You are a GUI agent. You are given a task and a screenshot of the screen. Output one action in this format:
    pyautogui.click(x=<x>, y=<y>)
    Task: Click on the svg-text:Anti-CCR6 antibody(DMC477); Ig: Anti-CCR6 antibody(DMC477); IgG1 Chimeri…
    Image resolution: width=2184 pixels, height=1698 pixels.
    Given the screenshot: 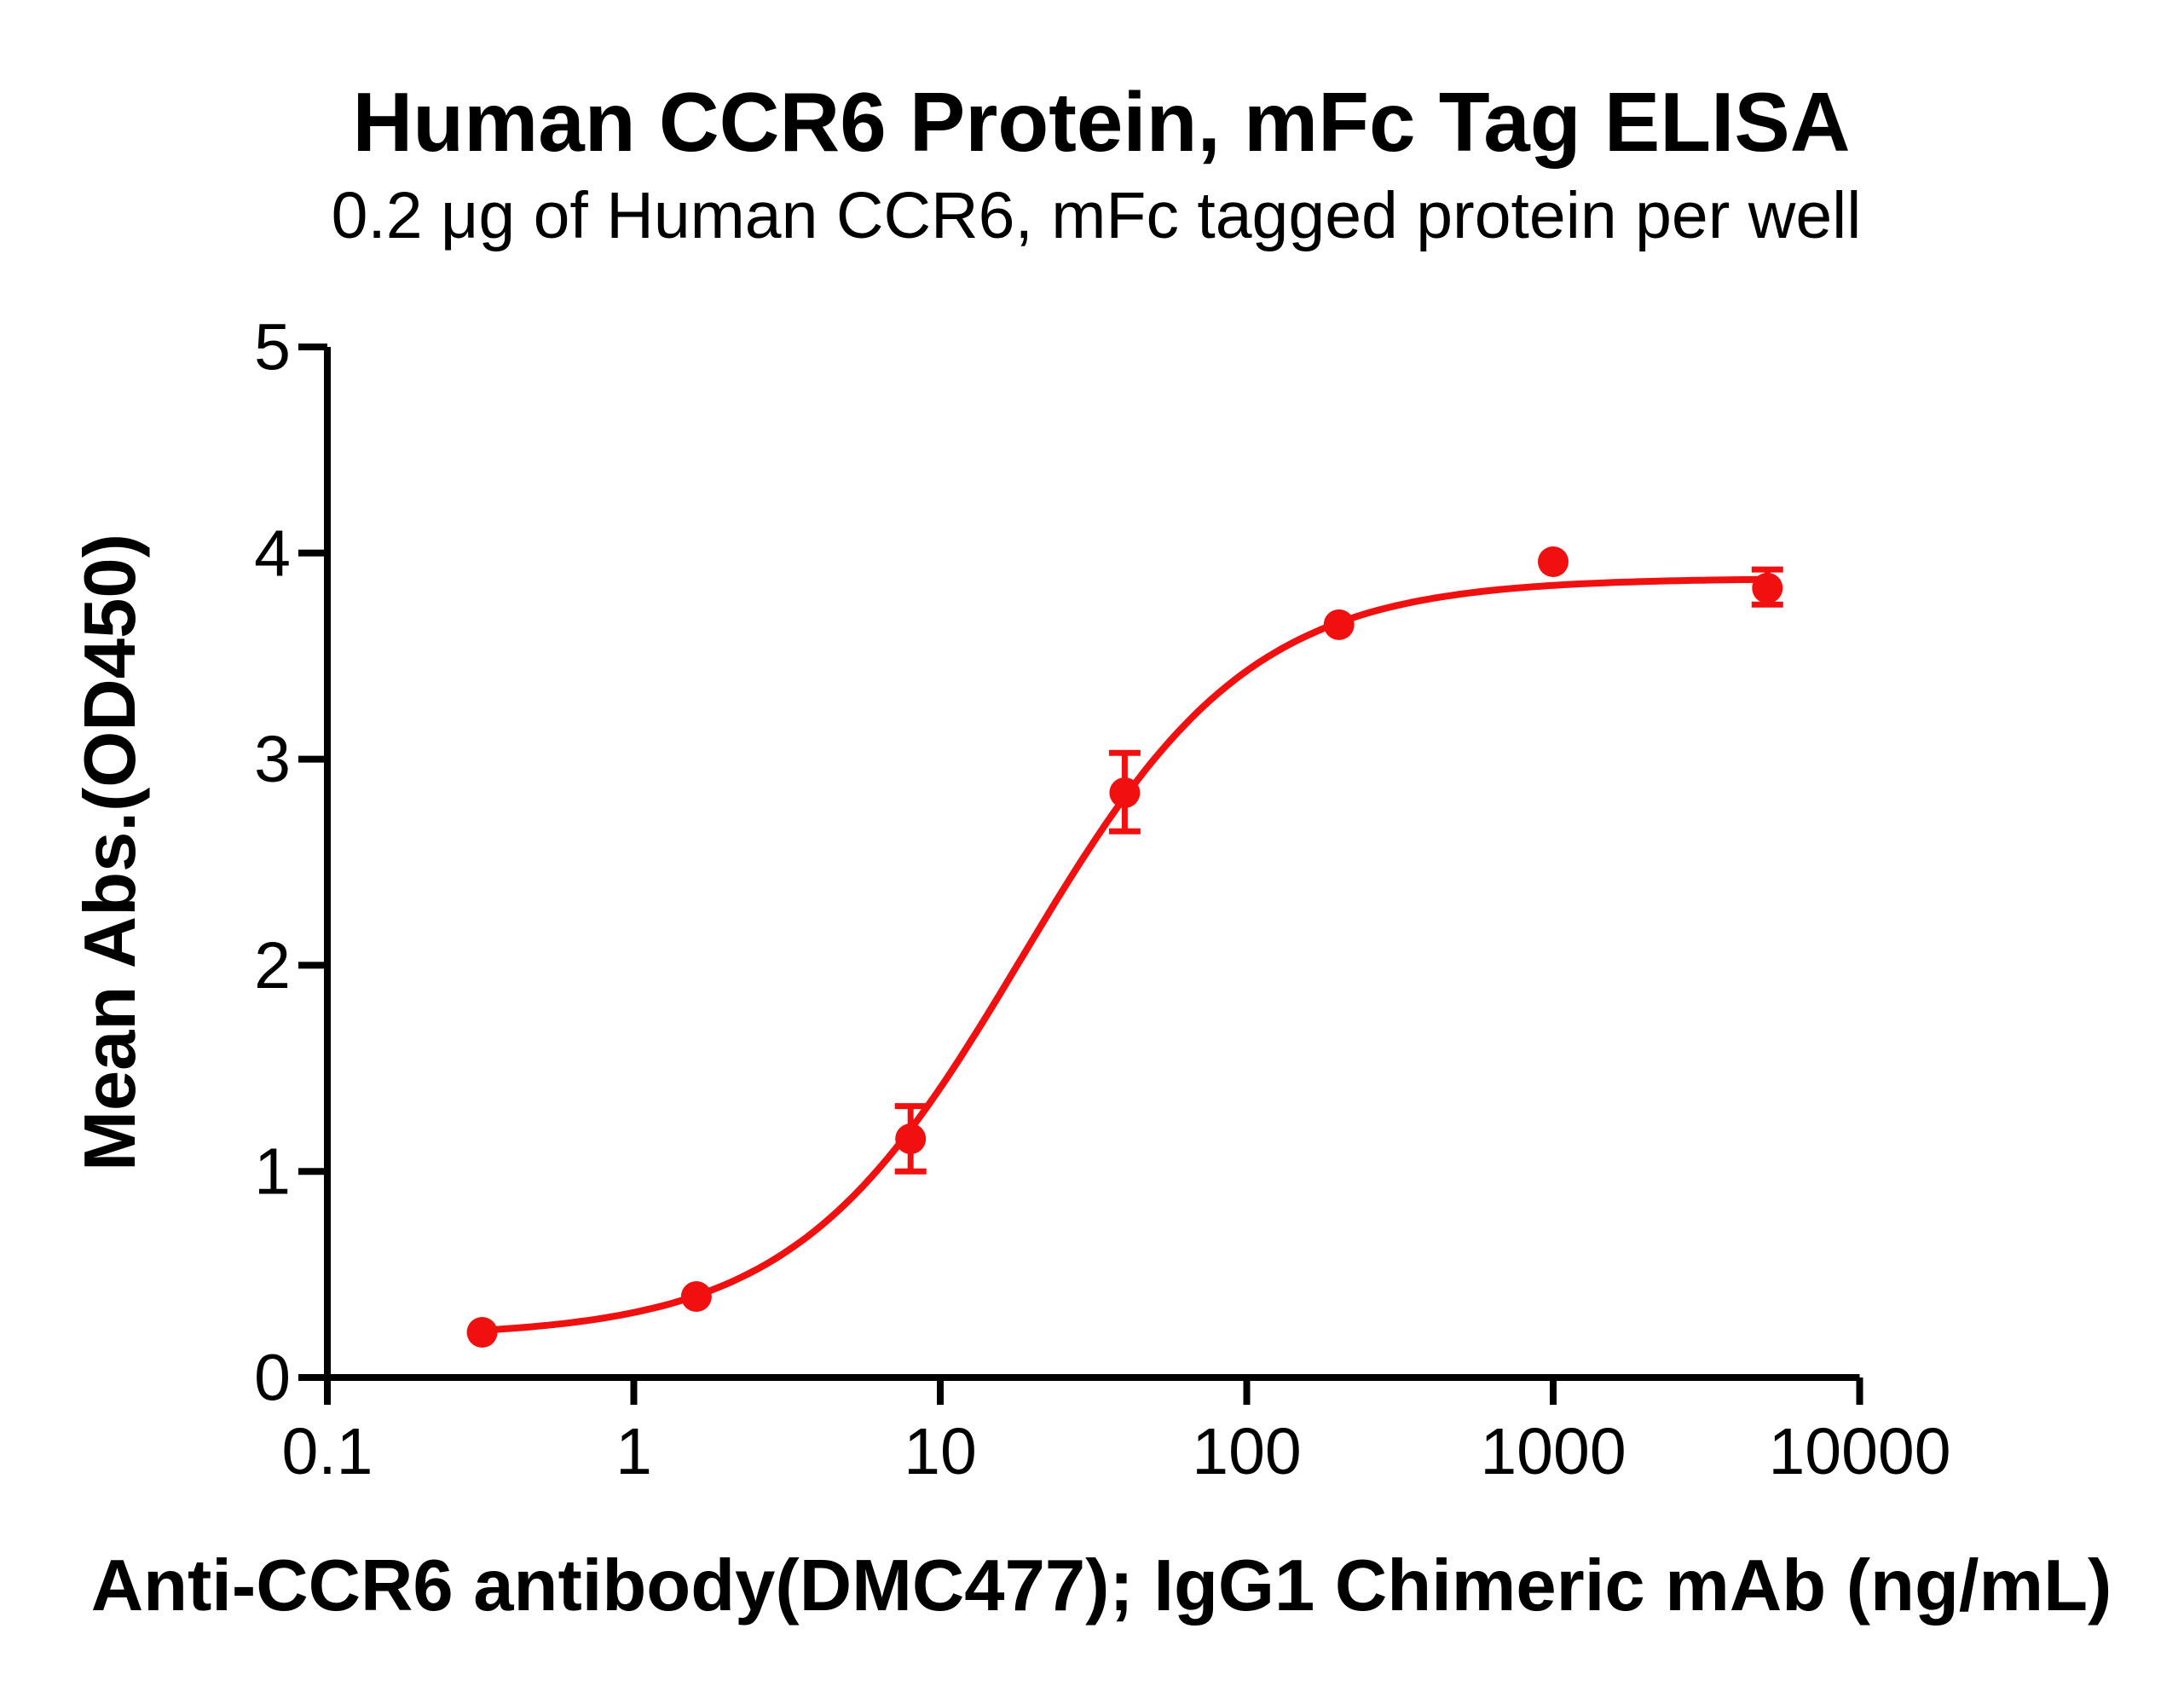 What is the action you would take?
    pyautogui.click(x=1101, y=1585)
    